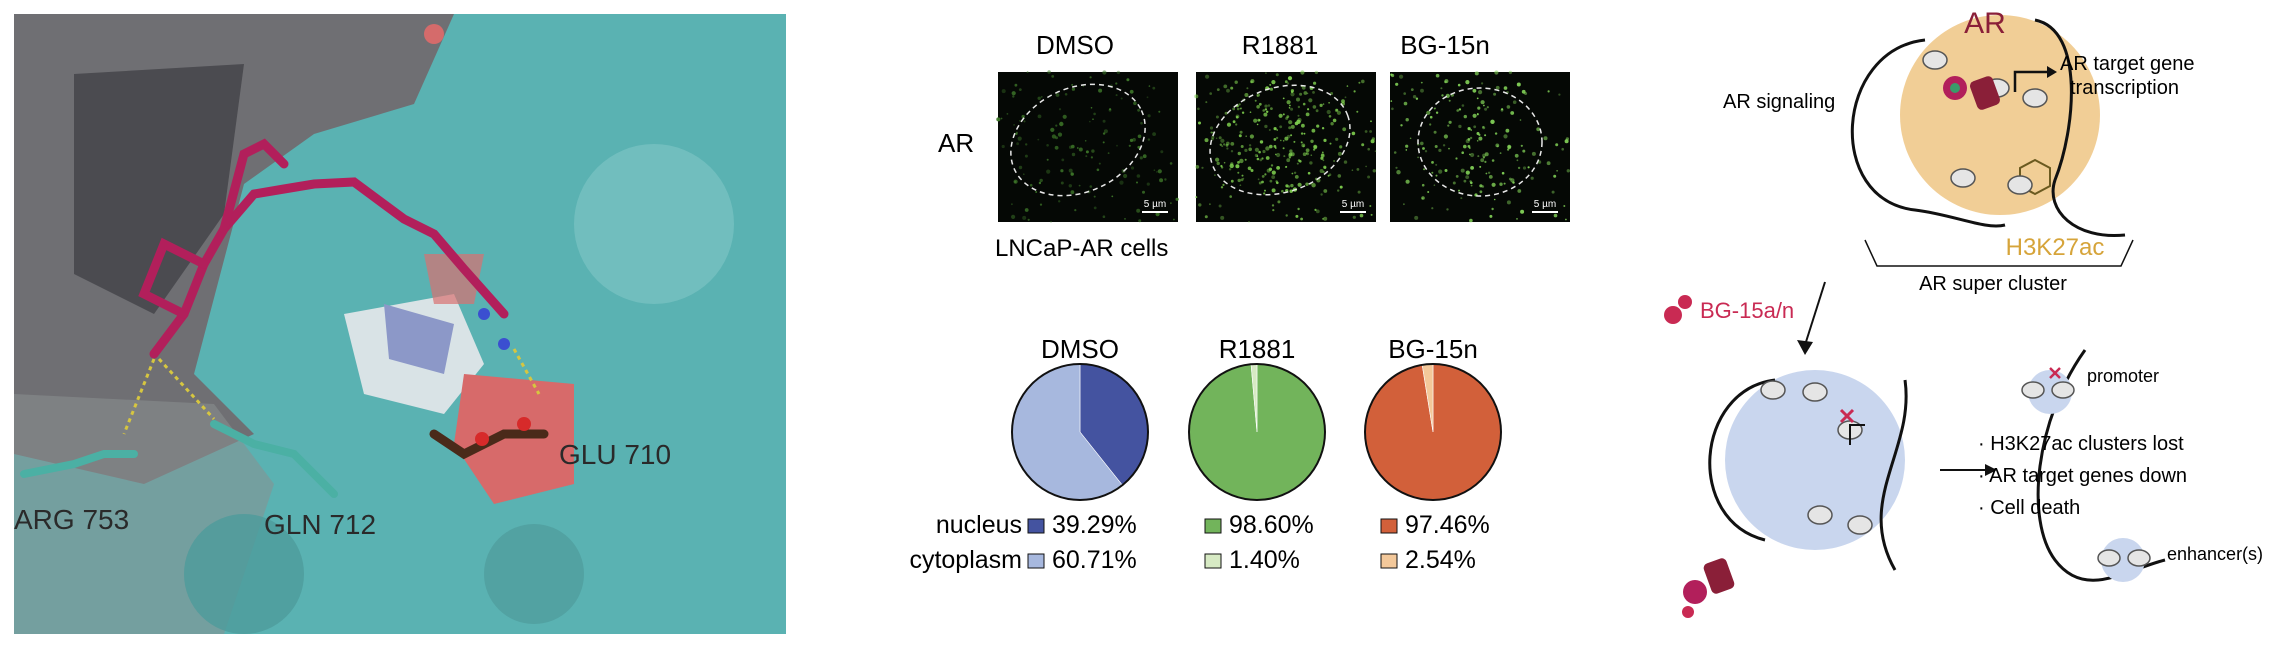  Describe the element at coordinates (1280, 45) in the screenshot. I see `image-header-r1881: R1881` at that location.